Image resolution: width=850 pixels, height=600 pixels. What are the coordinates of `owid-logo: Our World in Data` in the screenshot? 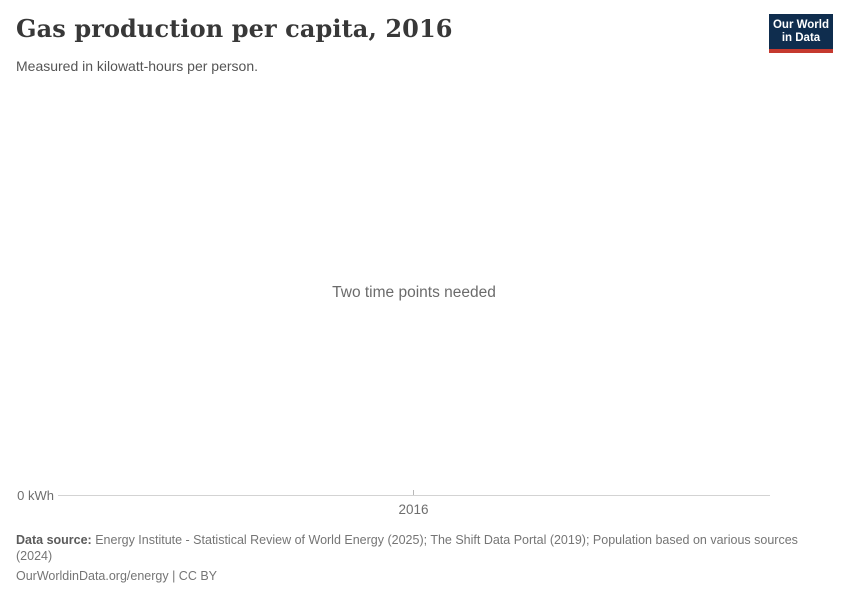 It's located at (801, 33).